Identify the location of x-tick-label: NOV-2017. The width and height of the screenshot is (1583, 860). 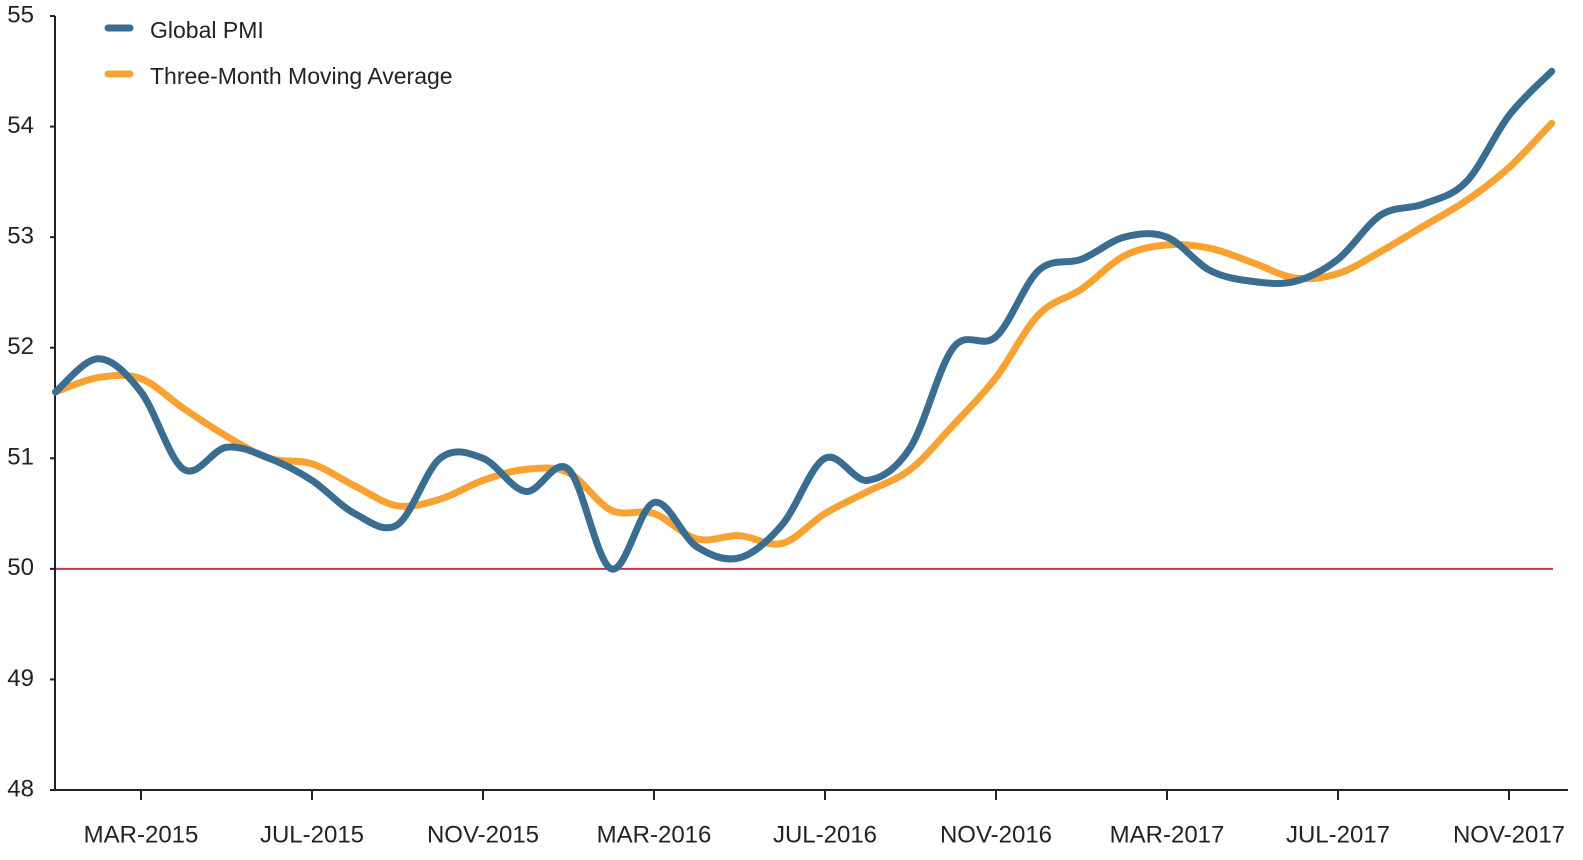
(1509, 834).